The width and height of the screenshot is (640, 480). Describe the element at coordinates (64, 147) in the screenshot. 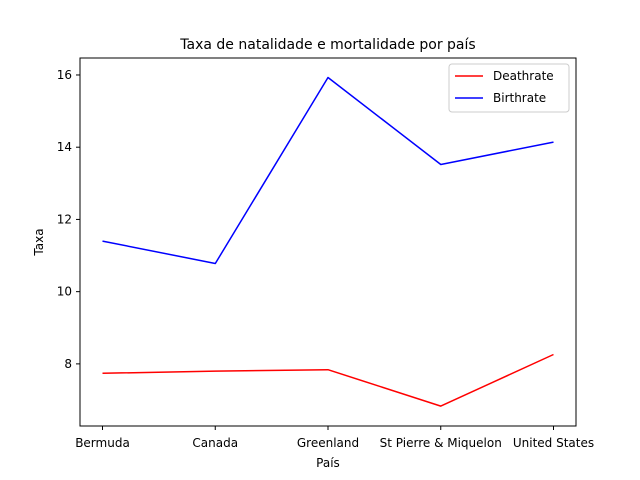

I see `y-tick-label: 14` at that location.